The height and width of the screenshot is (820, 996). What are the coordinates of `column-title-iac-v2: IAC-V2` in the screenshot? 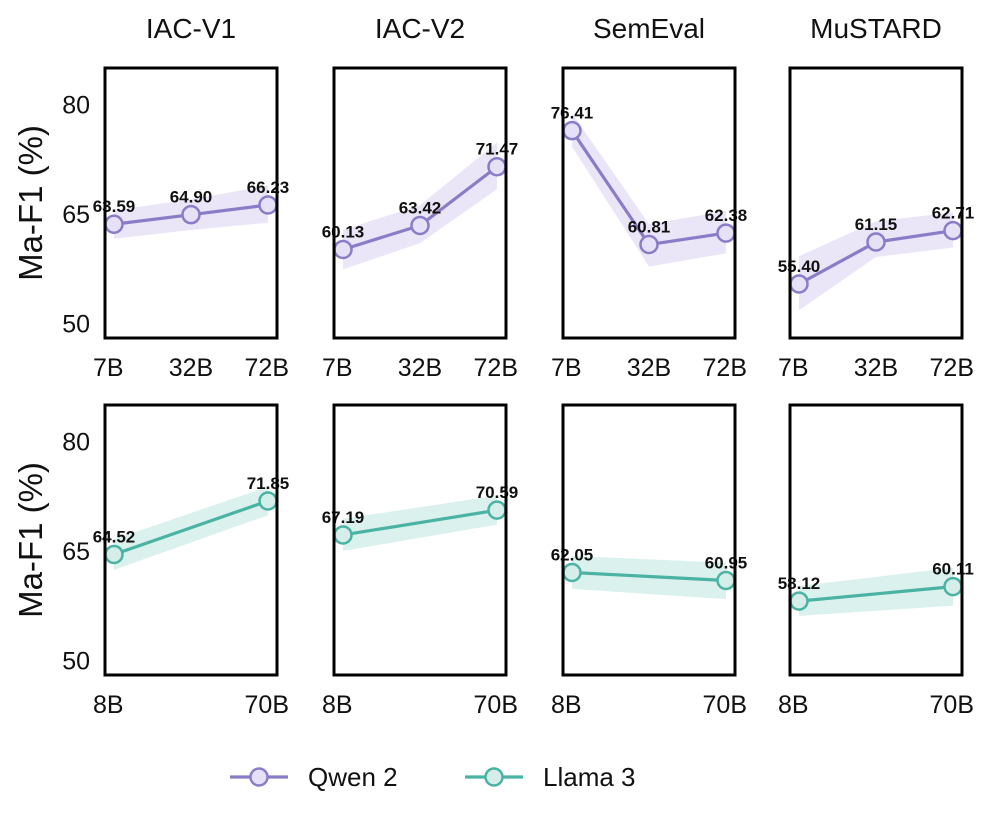 It's located at (420, 28).